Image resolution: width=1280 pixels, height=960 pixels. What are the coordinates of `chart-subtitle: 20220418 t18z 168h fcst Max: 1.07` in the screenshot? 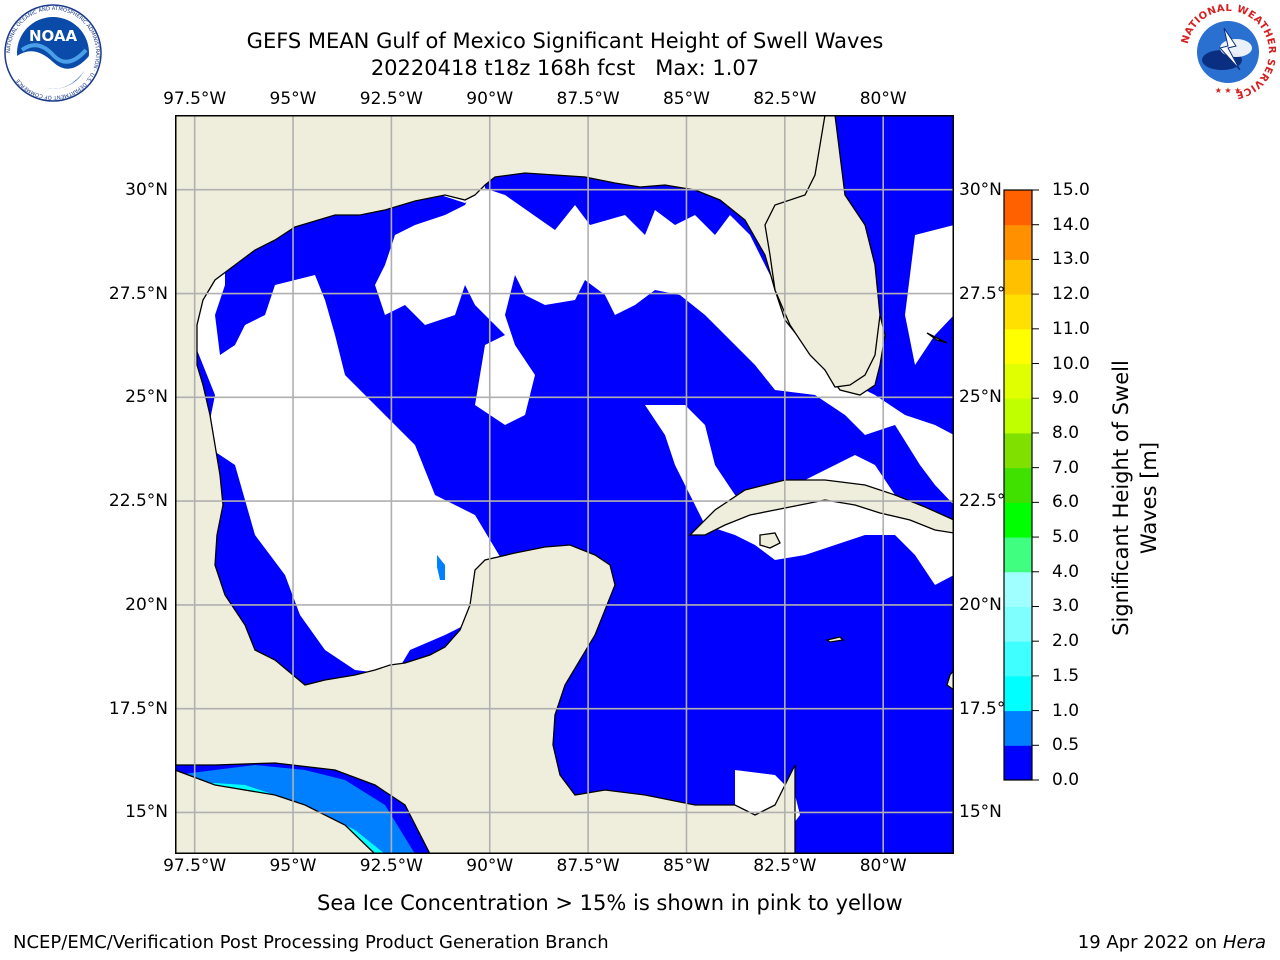 It's located at (565, 68).